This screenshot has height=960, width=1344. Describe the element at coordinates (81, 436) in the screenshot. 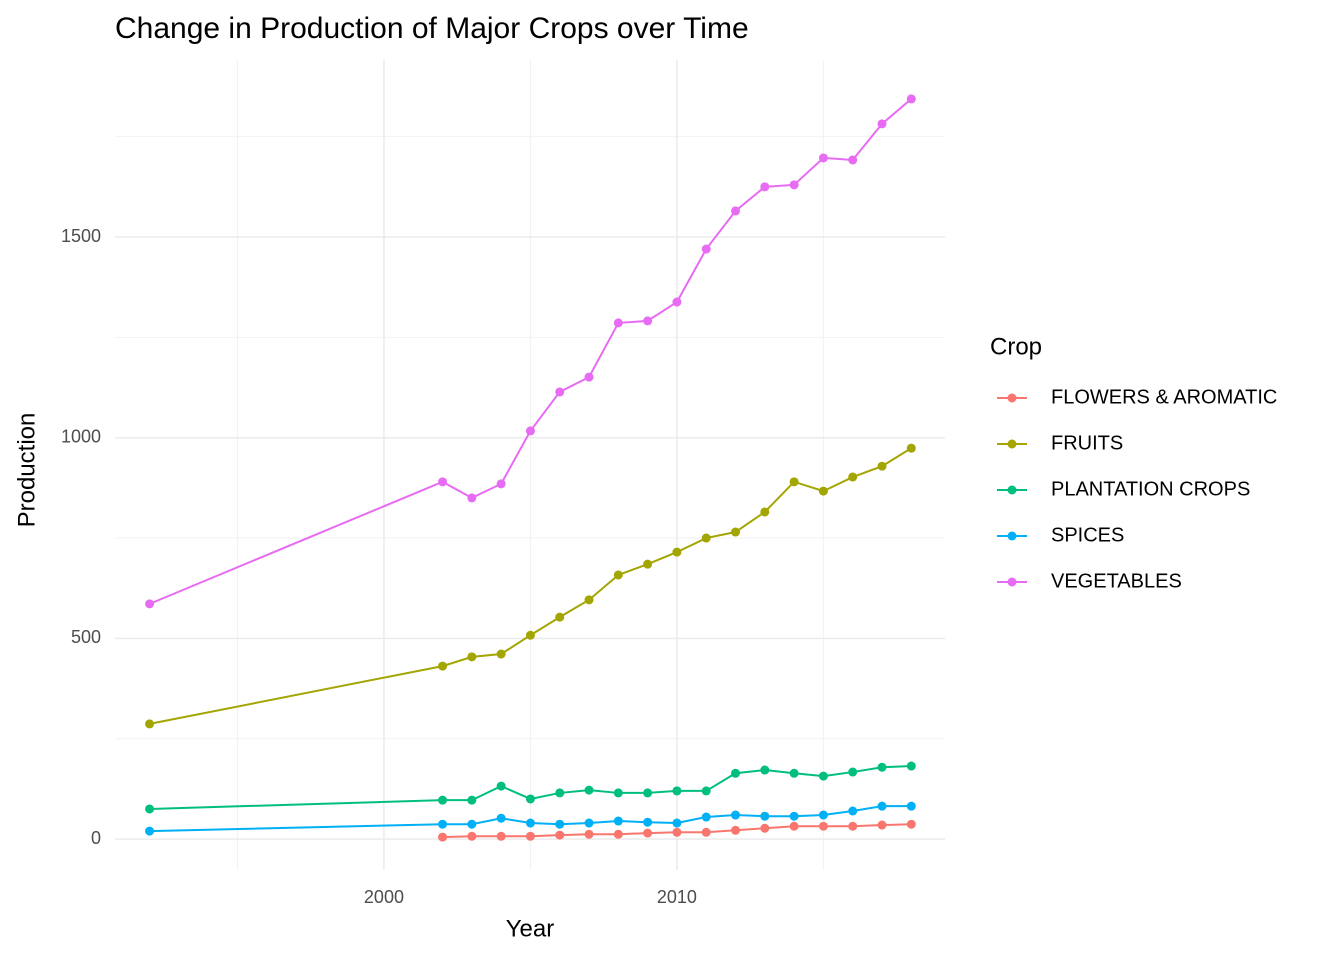

I see `y-tick-label: 1000` at that location.